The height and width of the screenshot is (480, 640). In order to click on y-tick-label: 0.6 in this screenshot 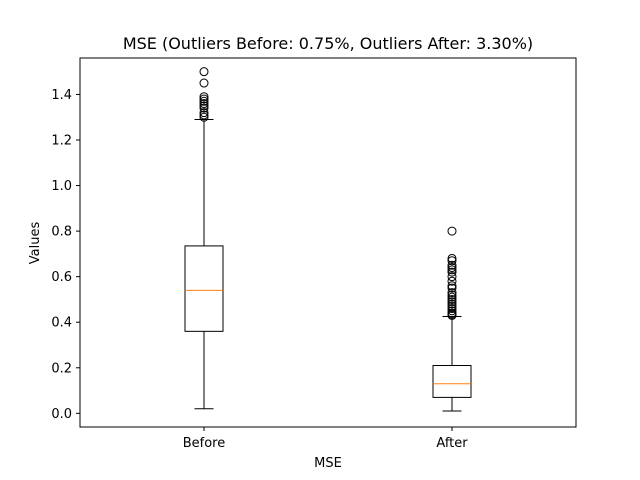, I will do `click(61, 277)`.